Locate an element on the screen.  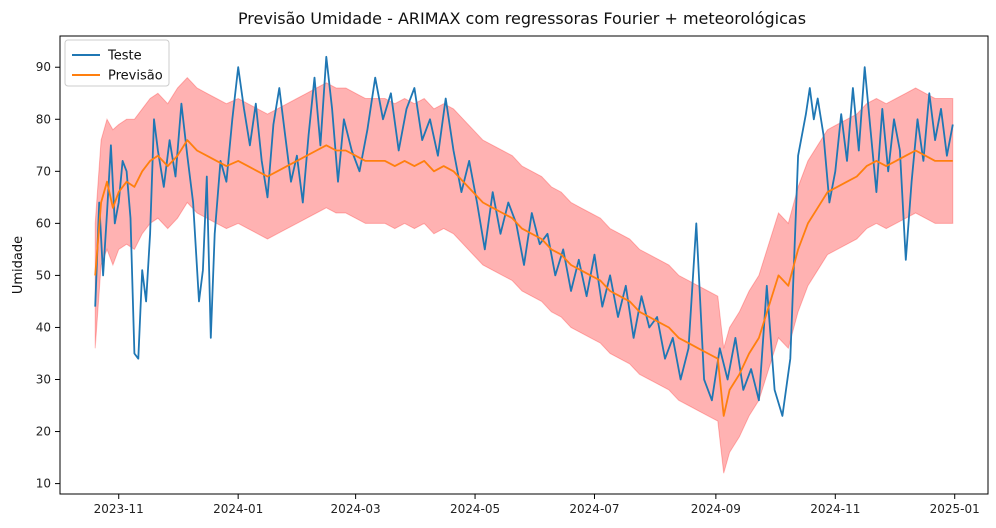
y-tick-label: 20 is located at coordinates (43, 432).